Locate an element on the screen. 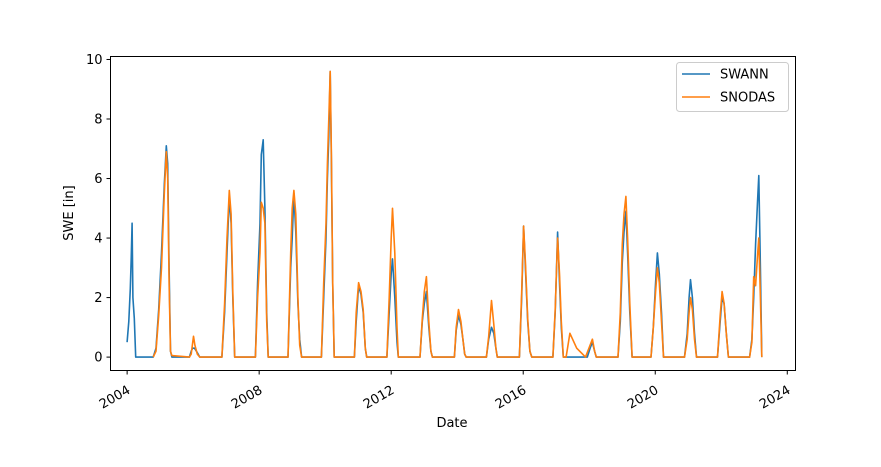 The image size is (881, 467). legend-label-snodas: SNODAS is located at coordinates (747, 98).